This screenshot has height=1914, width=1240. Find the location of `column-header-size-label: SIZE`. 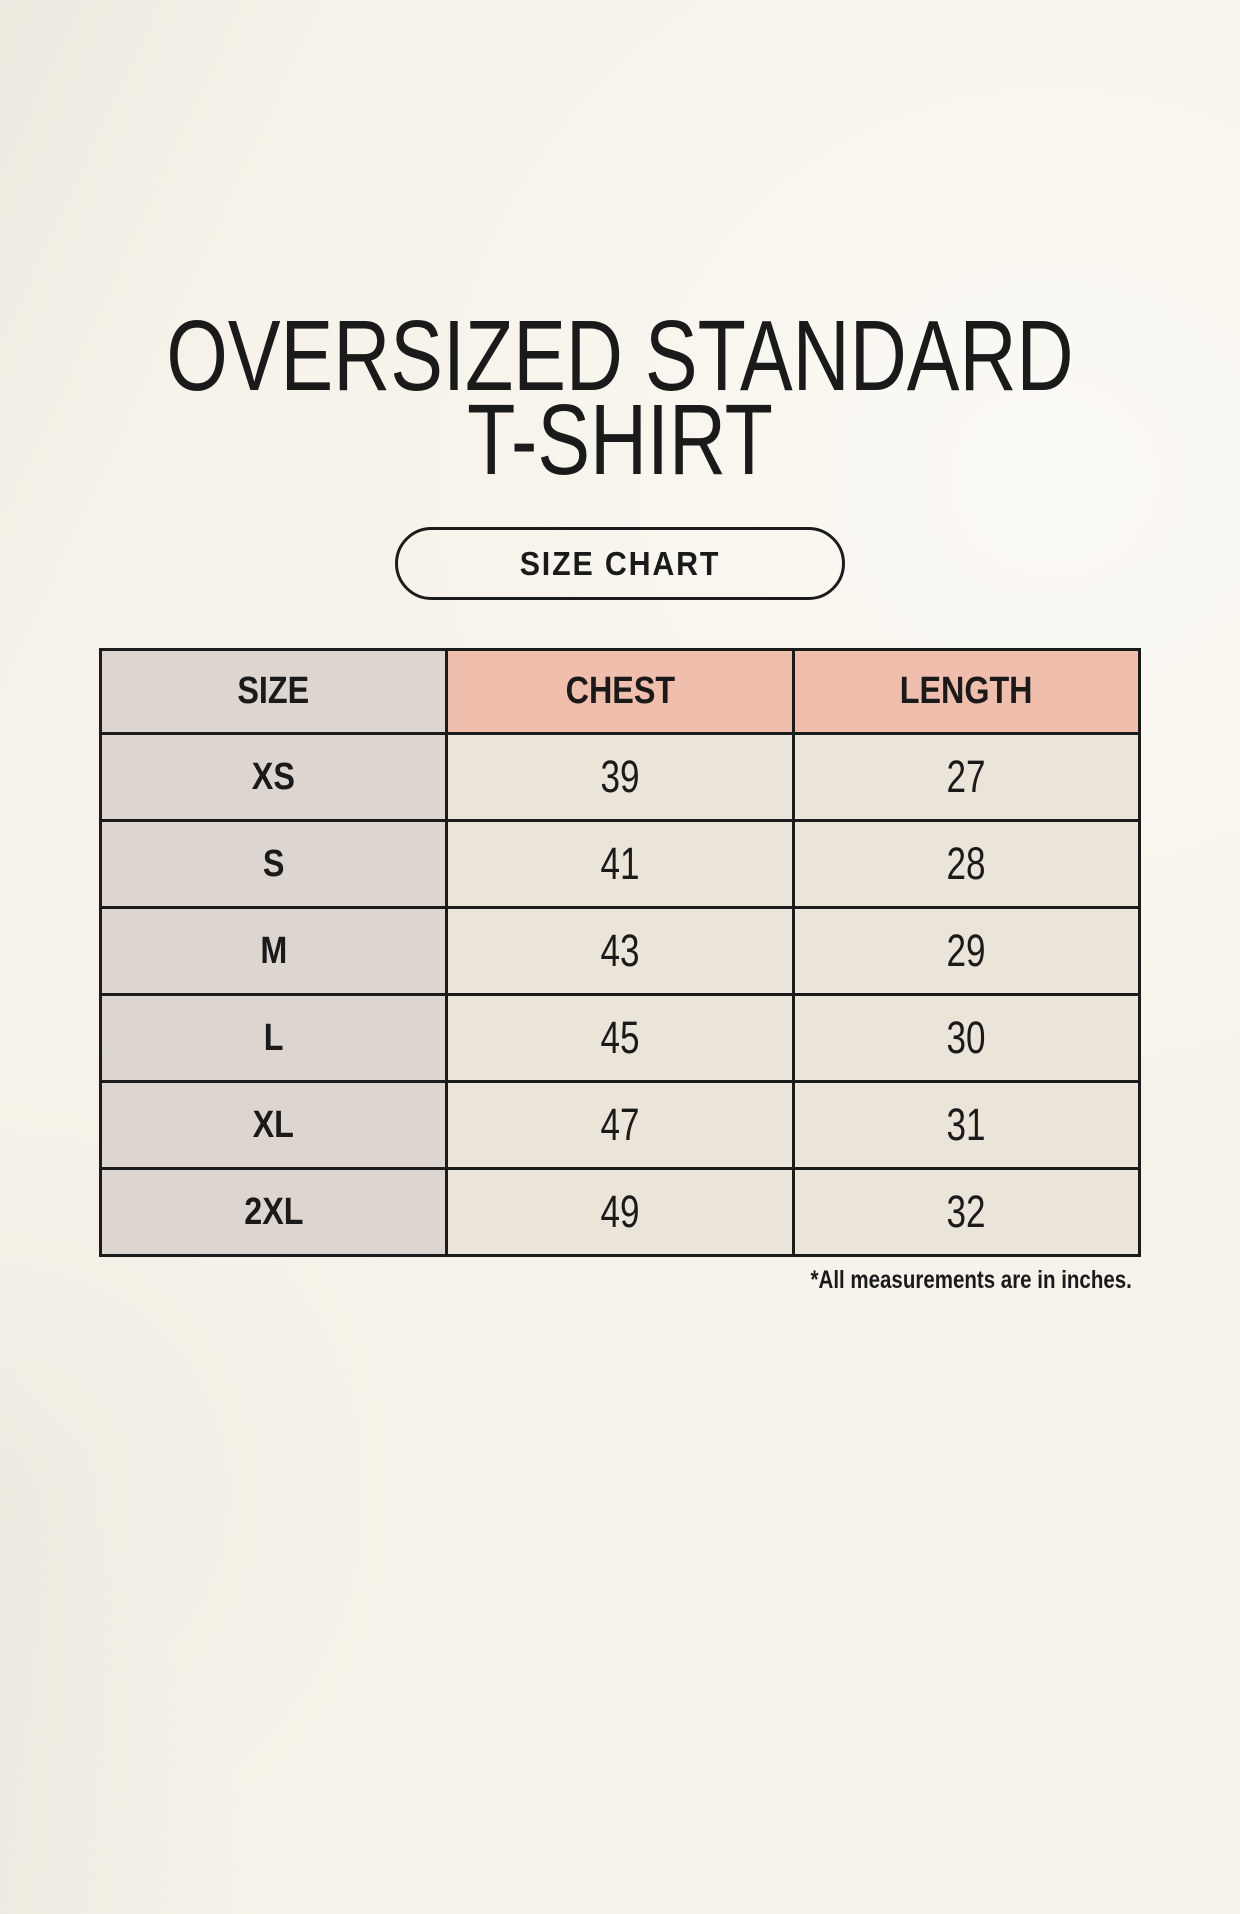

column-header-size-label: SIZE is located at coordinates (273, 691).